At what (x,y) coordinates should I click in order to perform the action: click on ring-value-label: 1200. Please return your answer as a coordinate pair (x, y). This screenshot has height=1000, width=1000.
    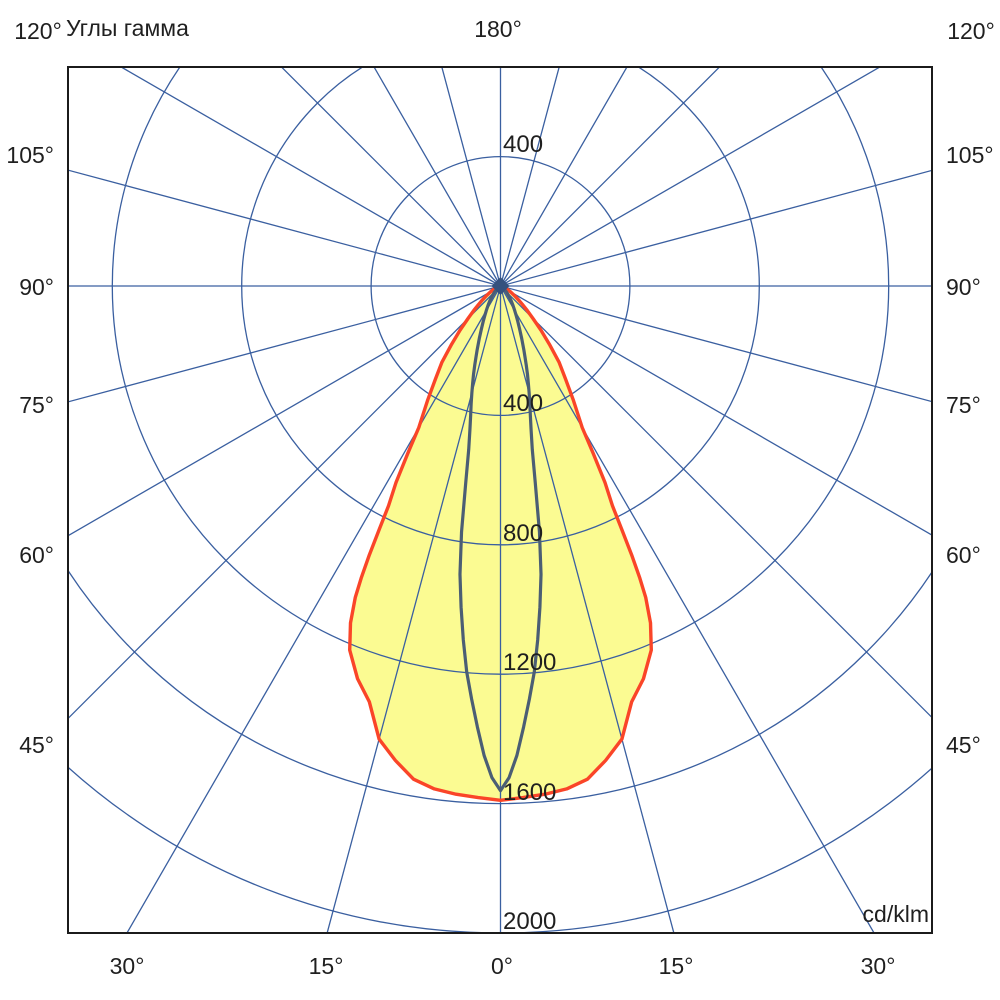
    Looking at the image, I should click on (529, 662).